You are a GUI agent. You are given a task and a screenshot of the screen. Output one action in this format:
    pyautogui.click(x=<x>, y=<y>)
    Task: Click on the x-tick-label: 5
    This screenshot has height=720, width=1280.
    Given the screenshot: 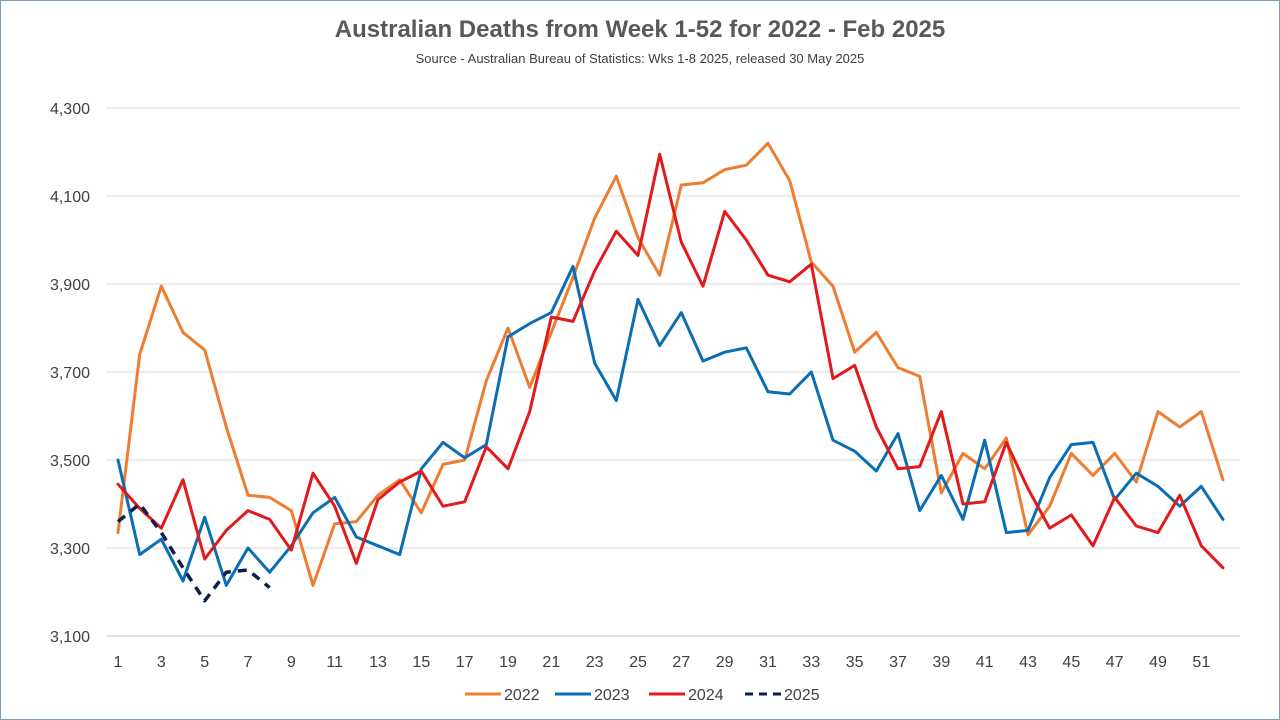 What is the action you would take?
    pyautogui.click(x=204, y=662)
    